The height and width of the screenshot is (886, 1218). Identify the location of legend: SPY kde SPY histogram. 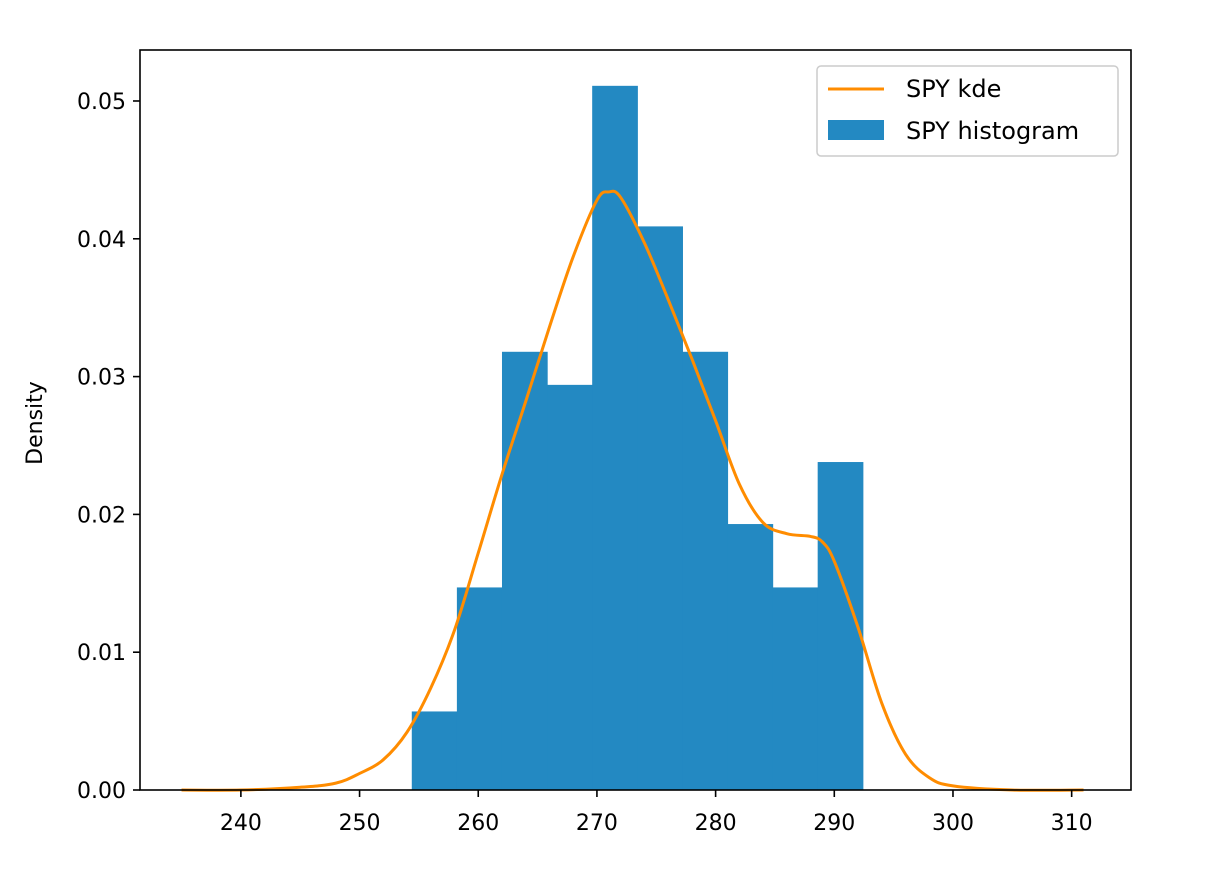
(967, 111).